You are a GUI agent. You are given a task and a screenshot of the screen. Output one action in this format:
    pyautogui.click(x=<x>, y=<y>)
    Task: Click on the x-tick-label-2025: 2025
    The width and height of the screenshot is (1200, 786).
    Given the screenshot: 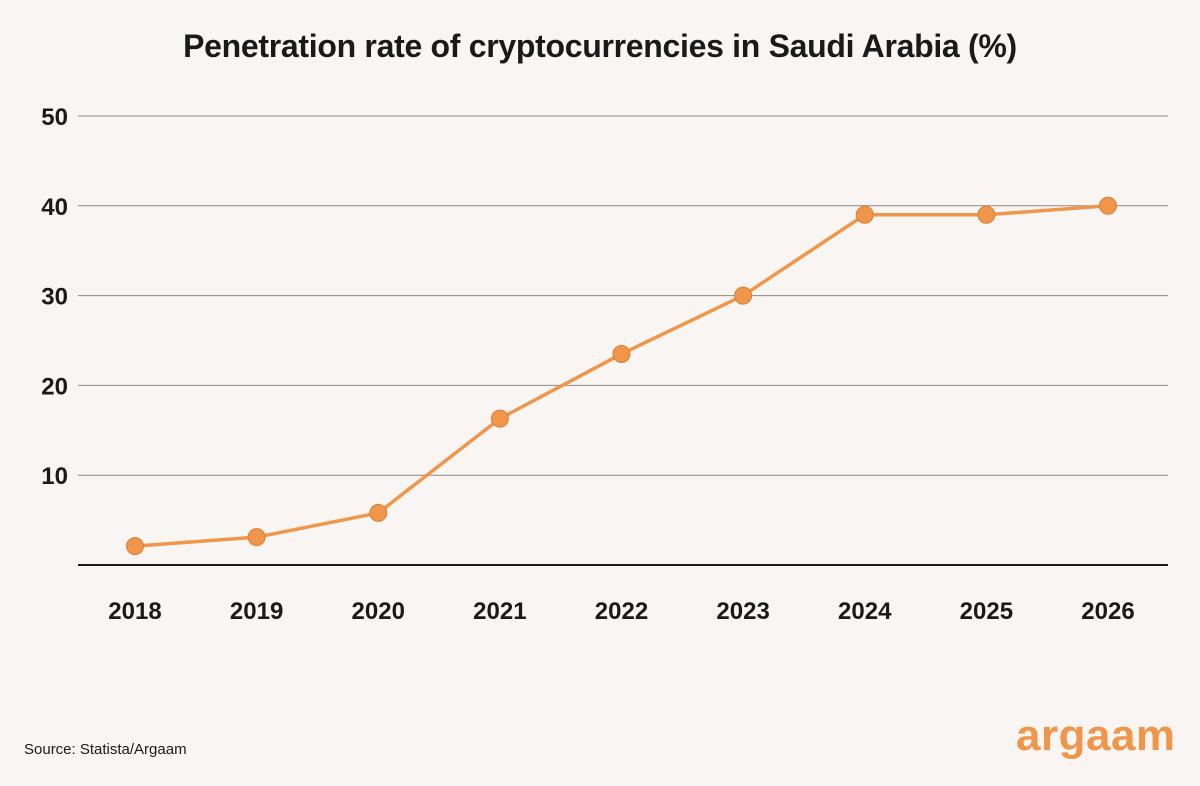 What is the action you would take?
    pyautogui.click(x=986, y=611)
    